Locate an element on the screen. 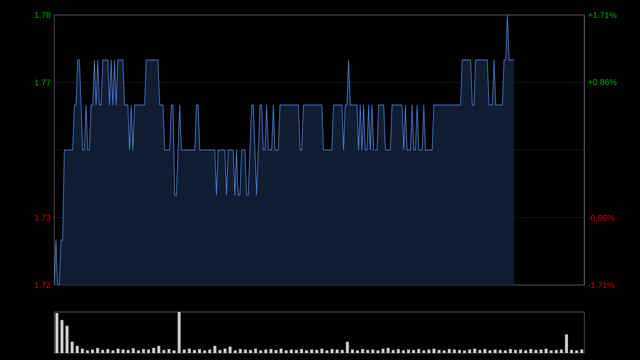  y-tick-label: 1.73 is located at coordinates (42, 217).